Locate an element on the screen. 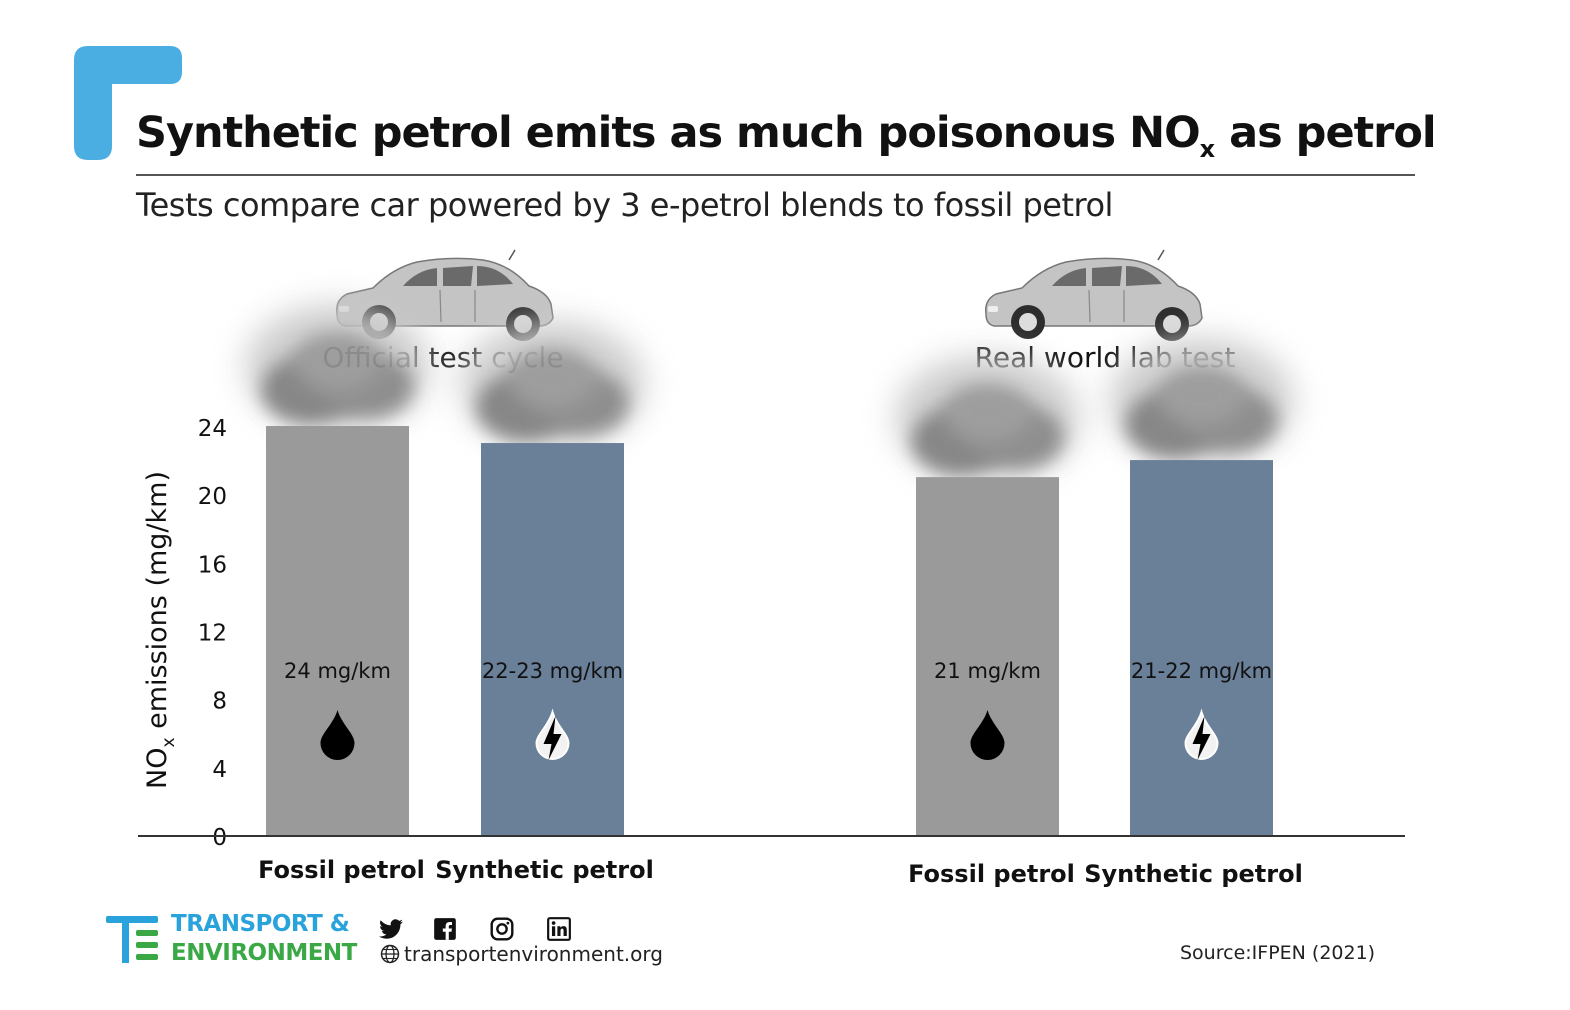 The height and width of the screenshot is (1010, 1570). website-text: transportenvironment.org is located at coordinates (533, 954).